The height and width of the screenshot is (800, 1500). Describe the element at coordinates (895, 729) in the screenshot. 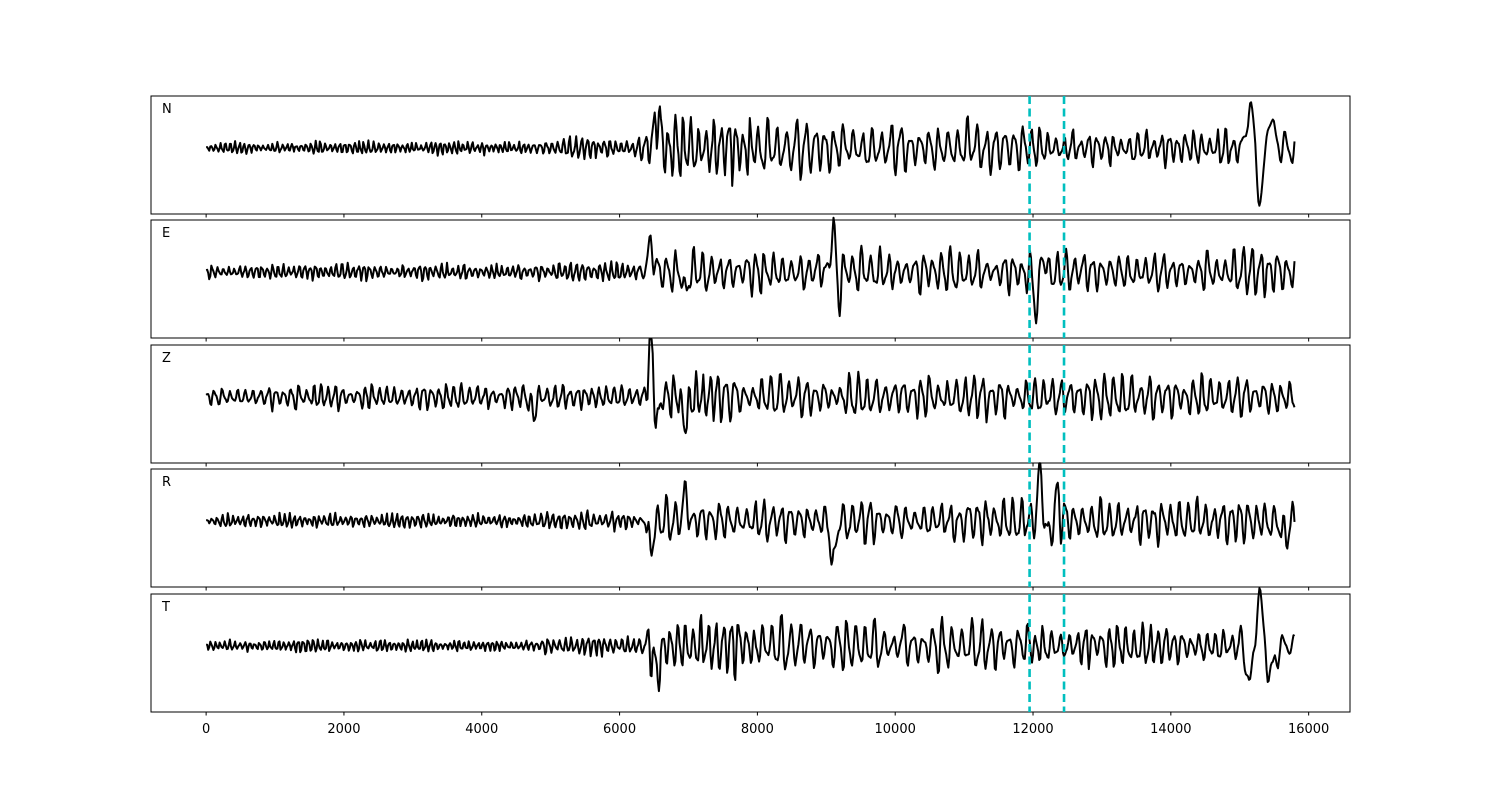

I see `x-tick-label: 10000` at that location.